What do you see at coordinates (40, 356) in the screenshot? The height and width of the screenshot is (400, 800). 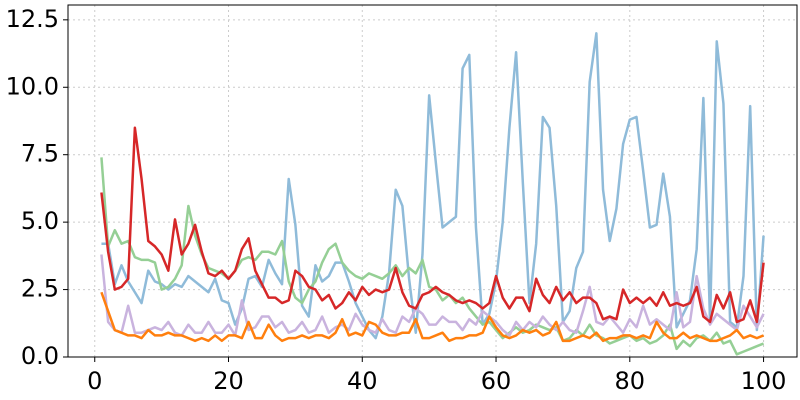 I see `y-tick-label: 0.0` at bounding box center [40, 356].